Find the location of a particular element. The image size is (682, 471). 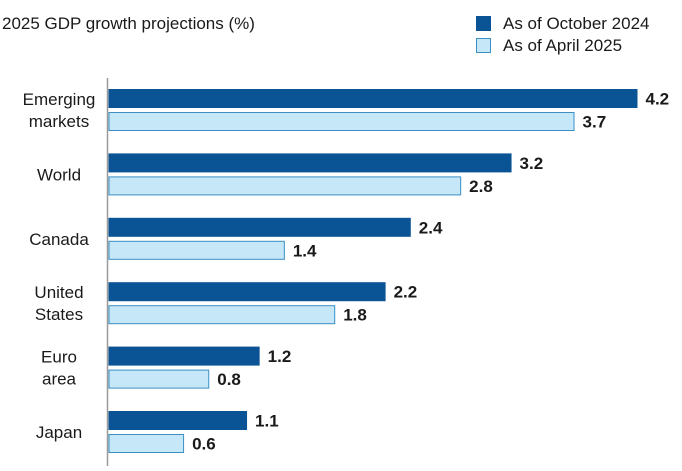

value-label-united-states-april-2025: 1.8 is located at coordinates (355, 315).